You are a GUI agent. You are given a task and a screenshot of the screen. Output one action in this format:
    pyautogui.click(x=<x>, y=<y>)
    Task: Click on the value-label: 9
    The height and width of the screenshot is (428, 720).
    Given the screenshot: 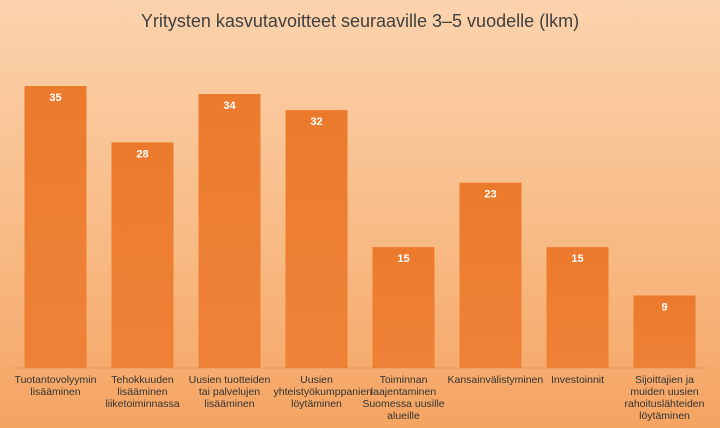 What is the action you would take?
    pyautogui.click(x=664, y=307)
    